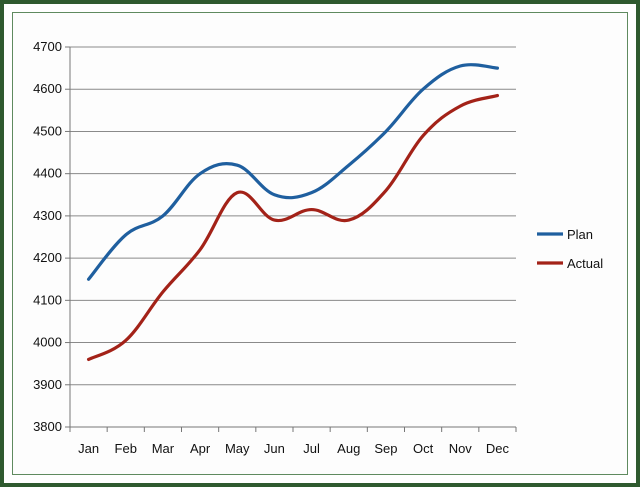  I want to click on x-tick-label: Mar, so click(163, 448).